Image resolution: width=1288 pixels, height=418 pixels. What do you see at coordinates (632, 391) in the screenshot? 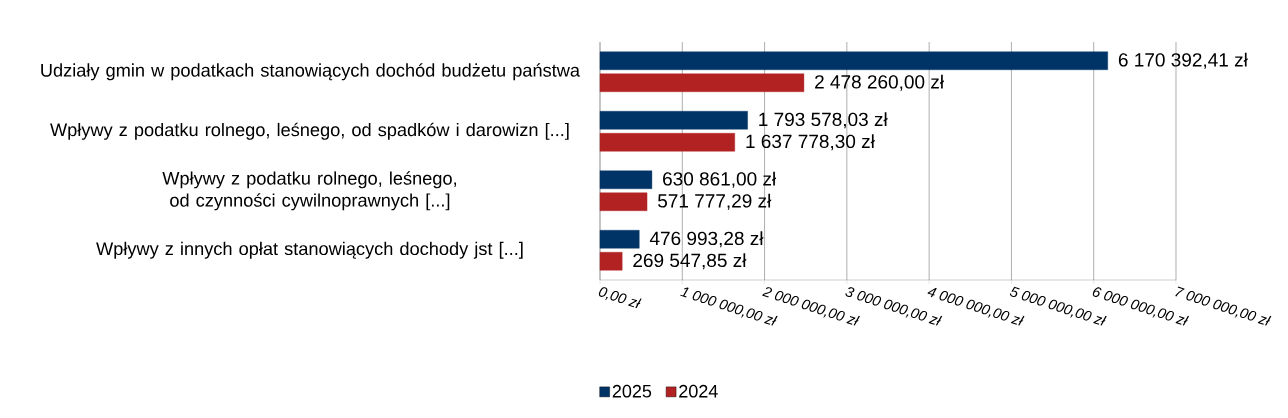
I see `legend-label: 2025` at bounding box center [632, 391].